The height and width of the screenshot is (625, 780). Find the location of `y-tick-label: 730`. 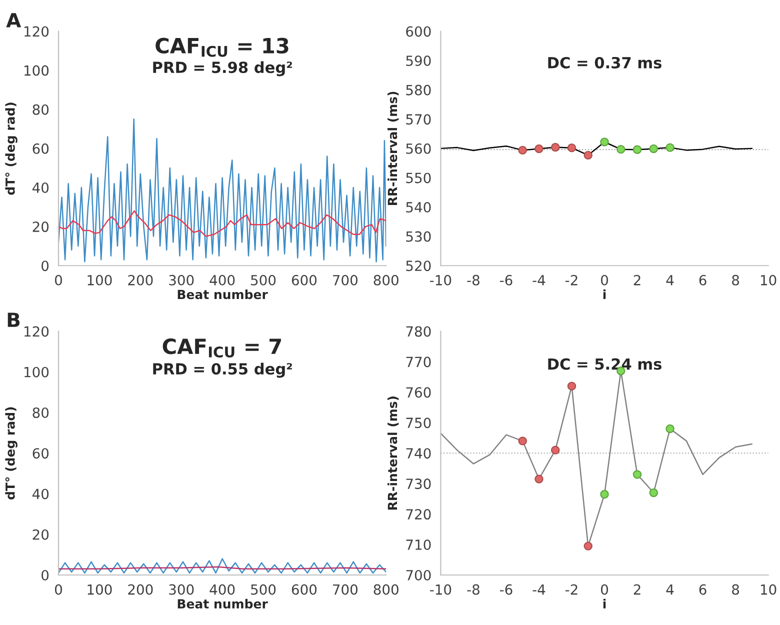

y-tick-label: 730 is located at coordinates (418, 484).